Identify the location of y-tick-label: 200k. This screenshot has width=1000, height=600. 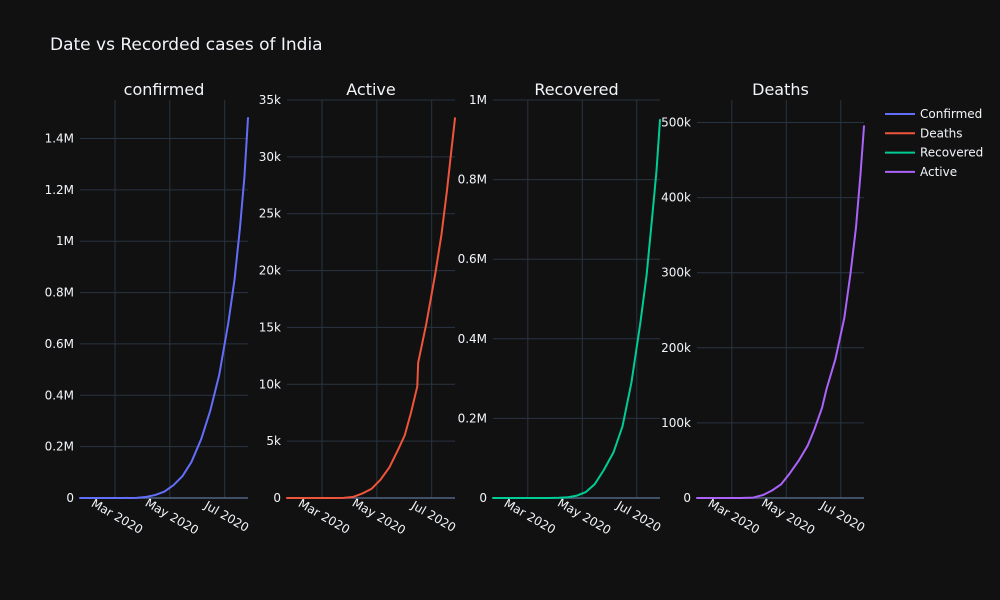
(676, 348).